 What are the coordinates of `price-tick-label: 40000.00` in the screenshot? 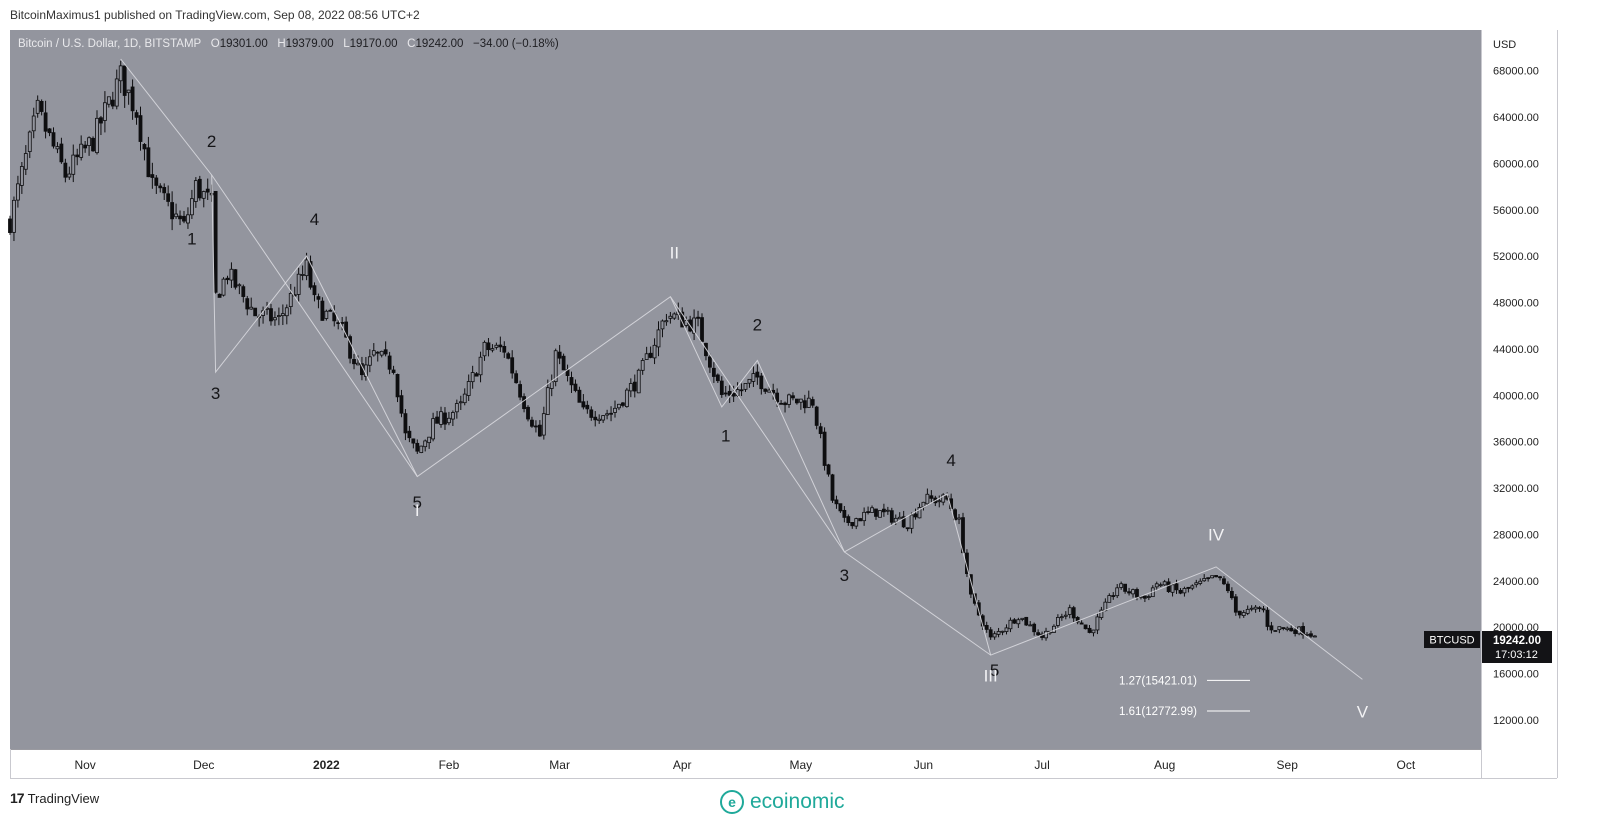 It's located at (1516, 396).